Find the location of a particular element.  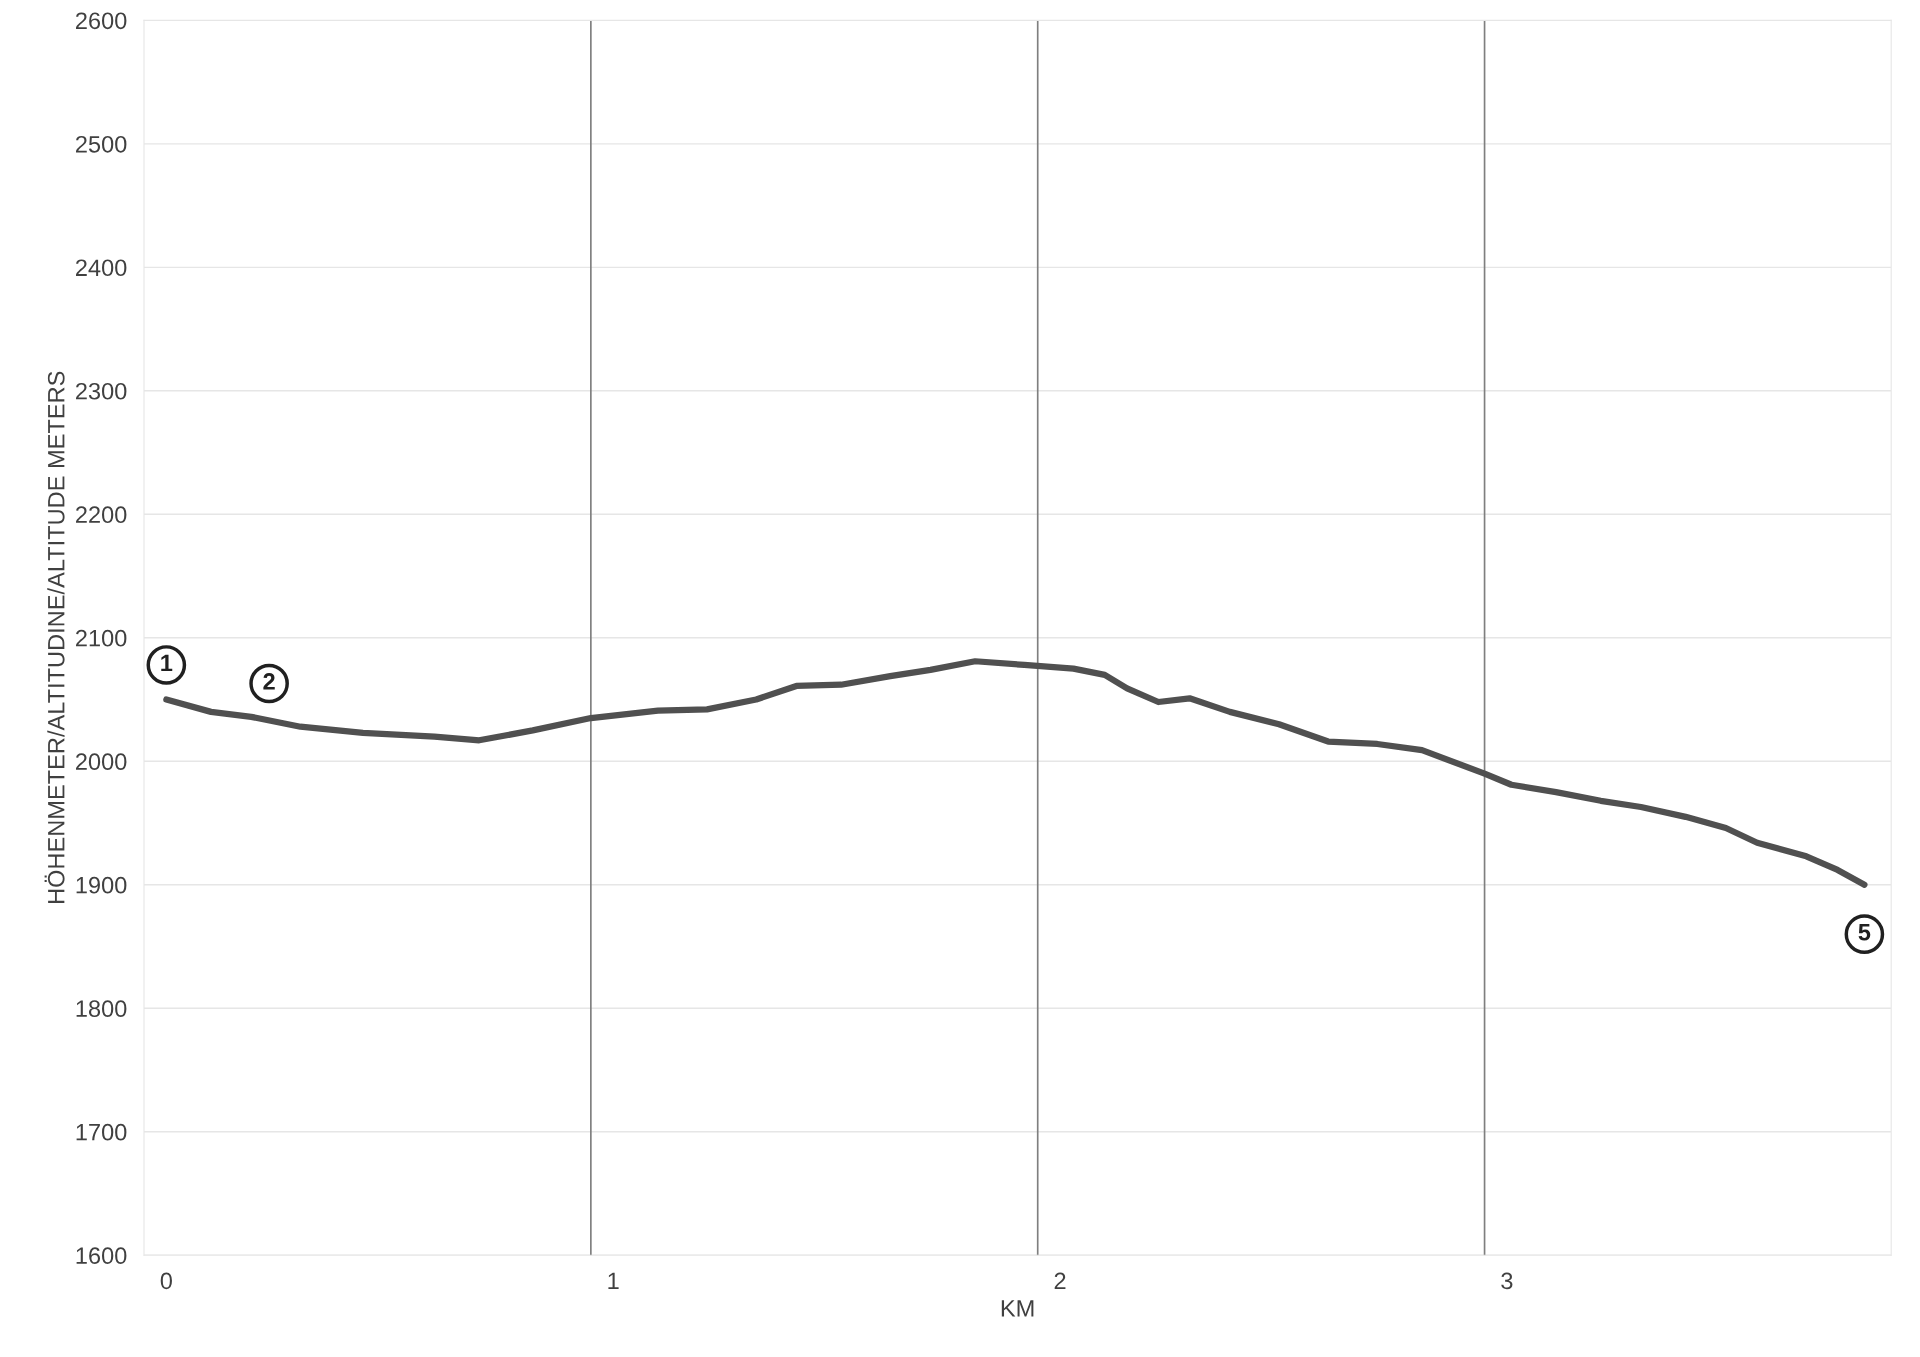

y-tick-label: 2100 is located at coordinates (101, 638).